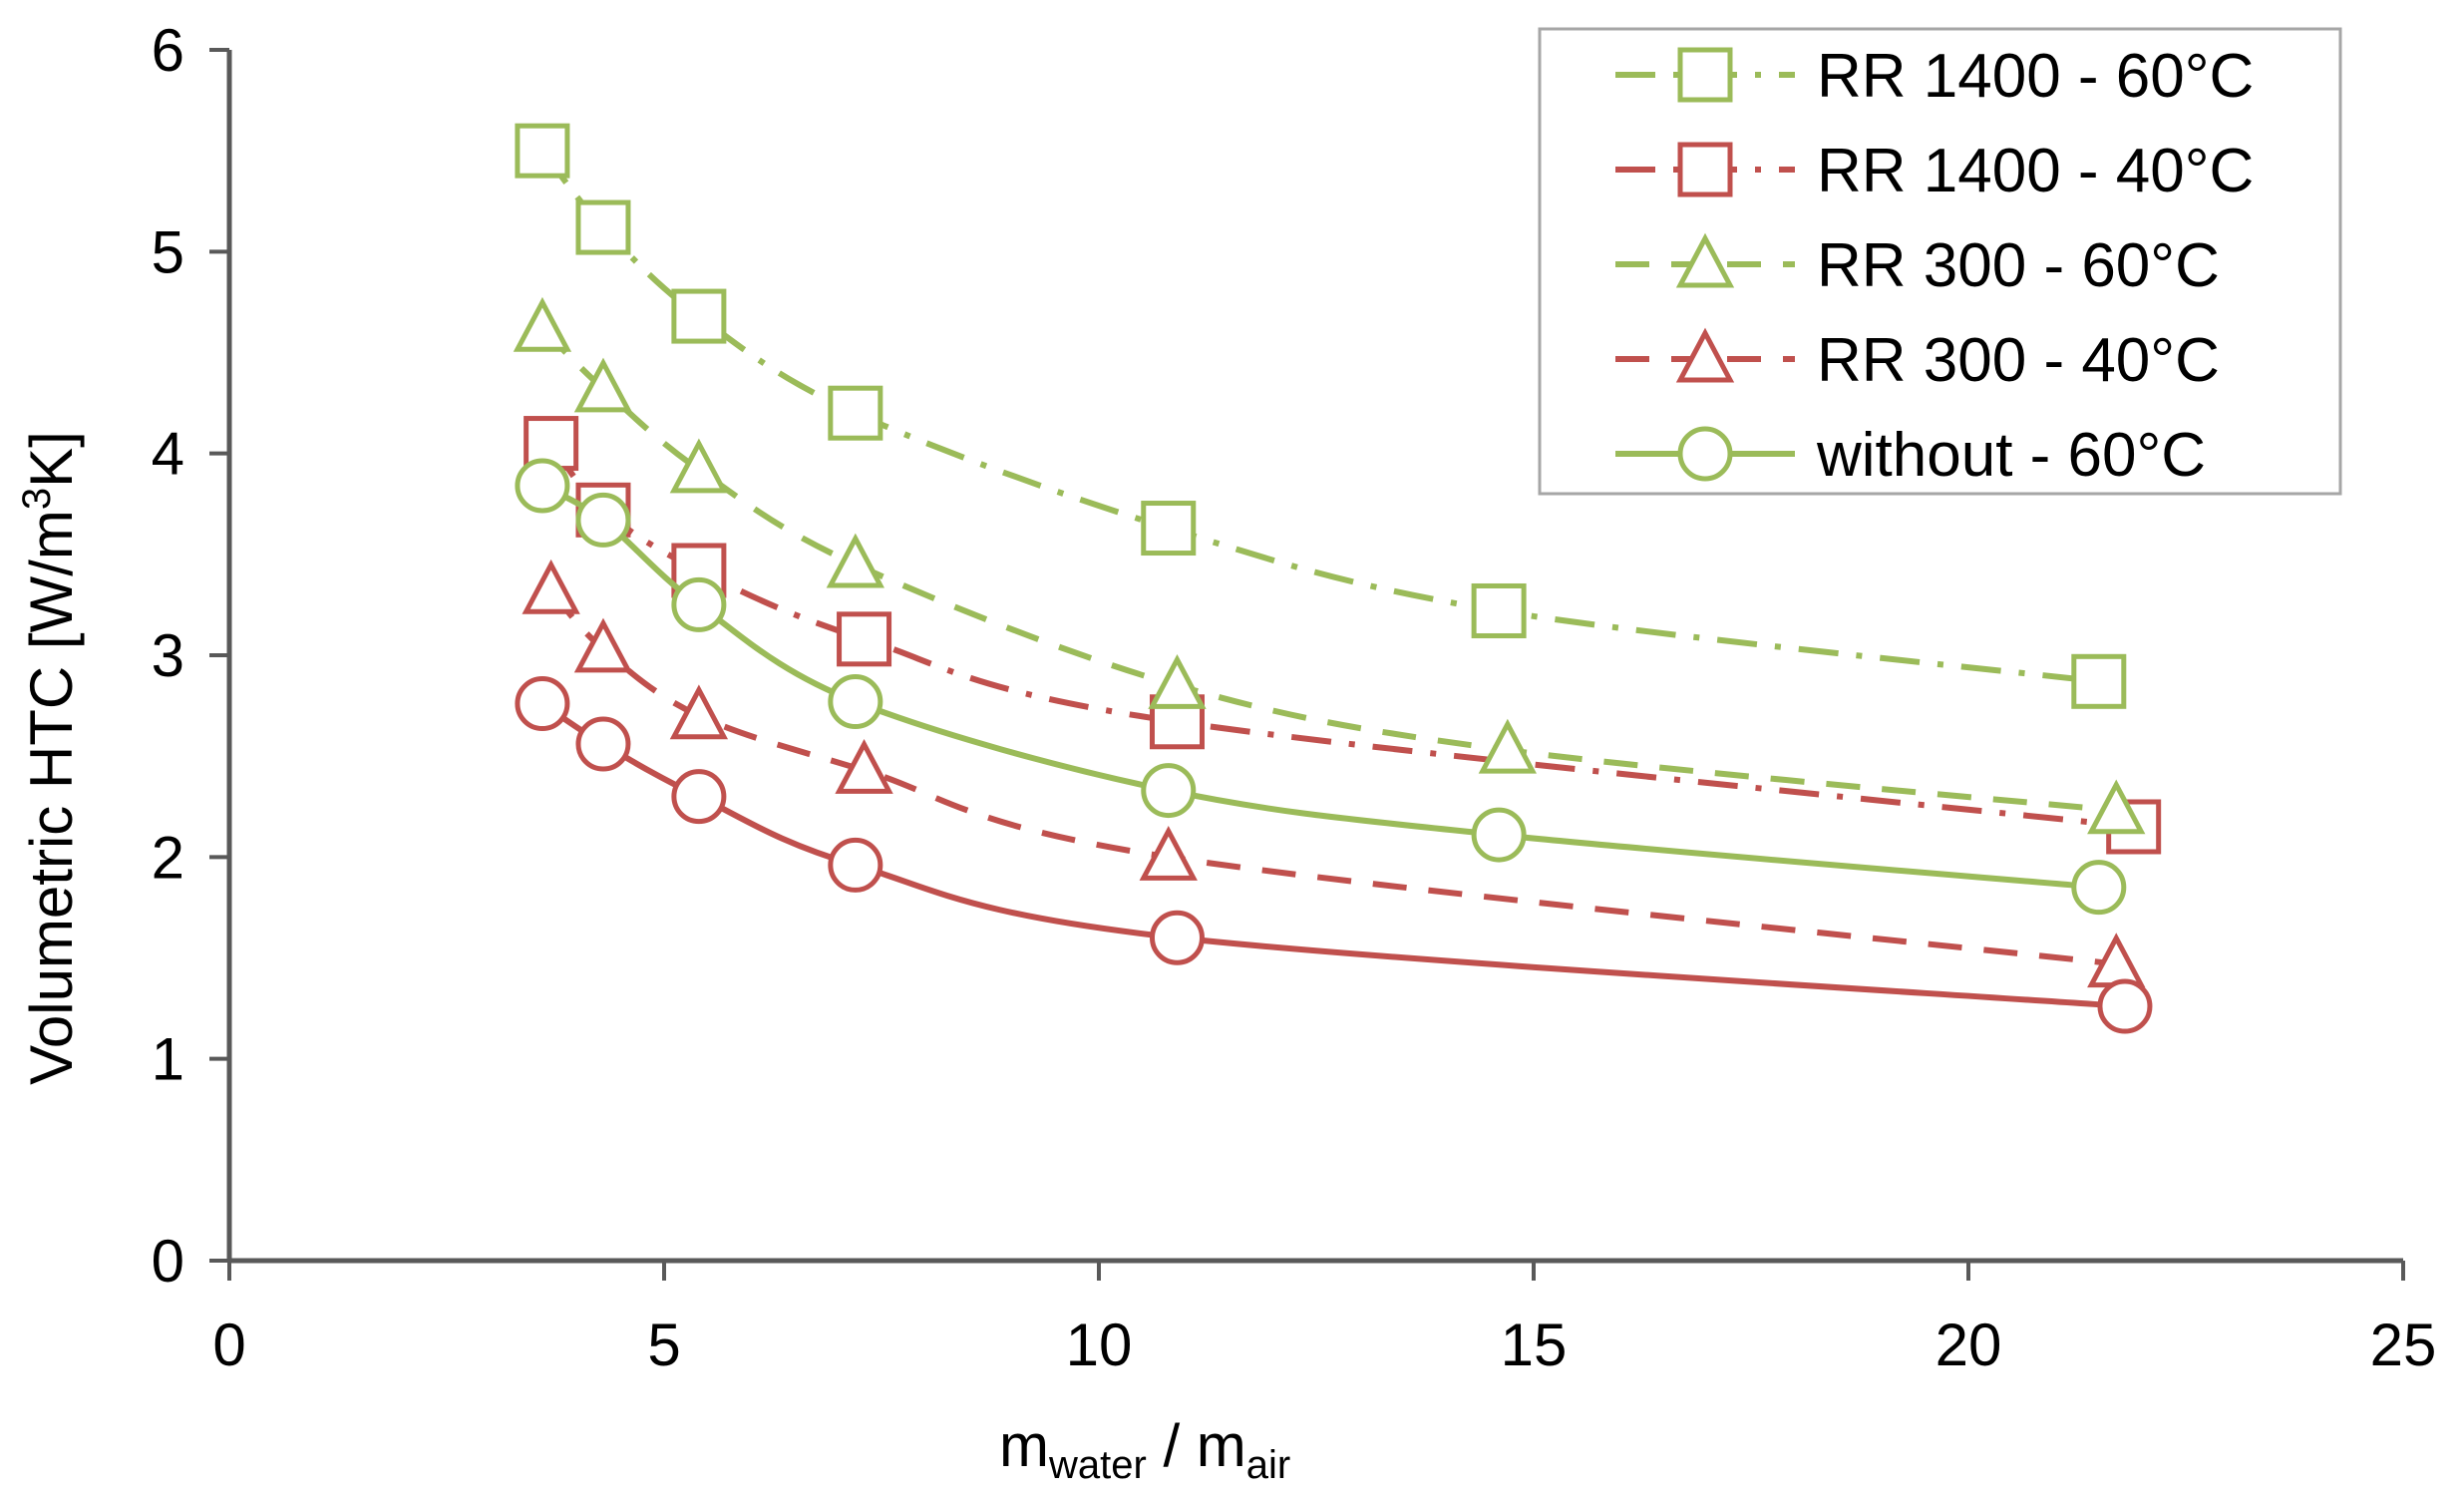  Describe the element at coordinates (168, 1261) in the screenshot. I see `y-tick-label: 0` at that location.